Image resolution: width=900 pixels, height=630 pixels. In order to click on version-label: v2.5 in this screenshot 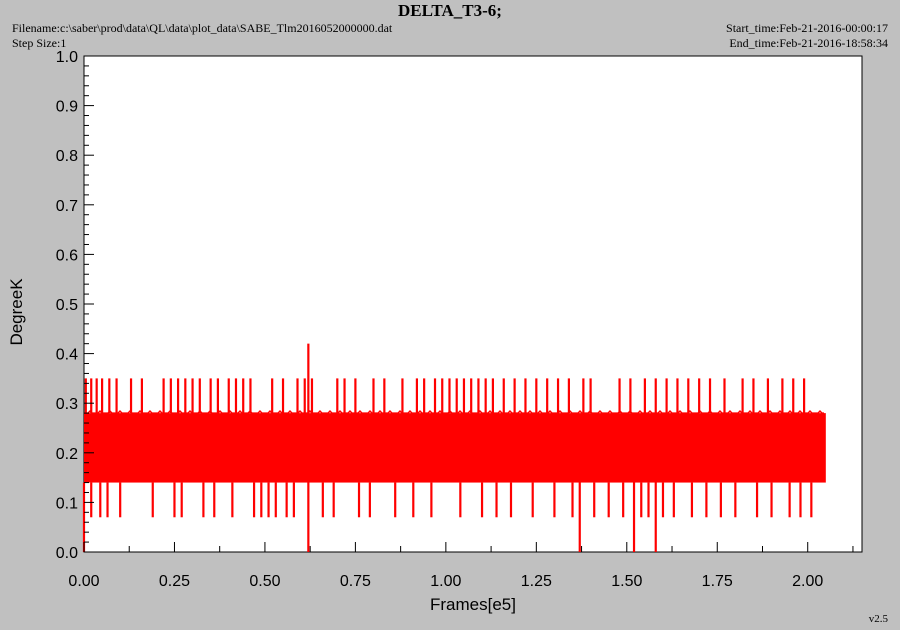, I will do `click(878, 619)`.